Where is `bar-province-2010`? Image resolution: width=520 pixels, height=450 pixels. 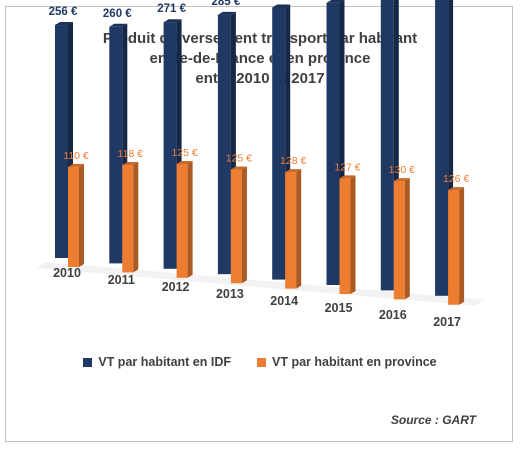
bar-province-2010 is located at coordinates (76, 215).